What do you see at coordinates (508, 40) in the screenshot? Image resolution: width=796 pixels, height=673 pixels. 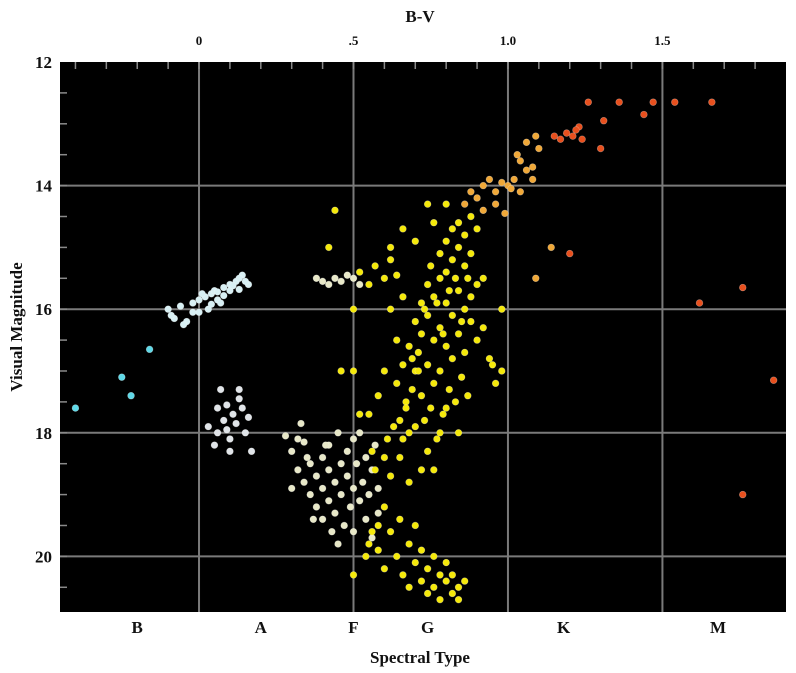 I see `top-tick-label: 1.0` at bounding box center [508, 40].